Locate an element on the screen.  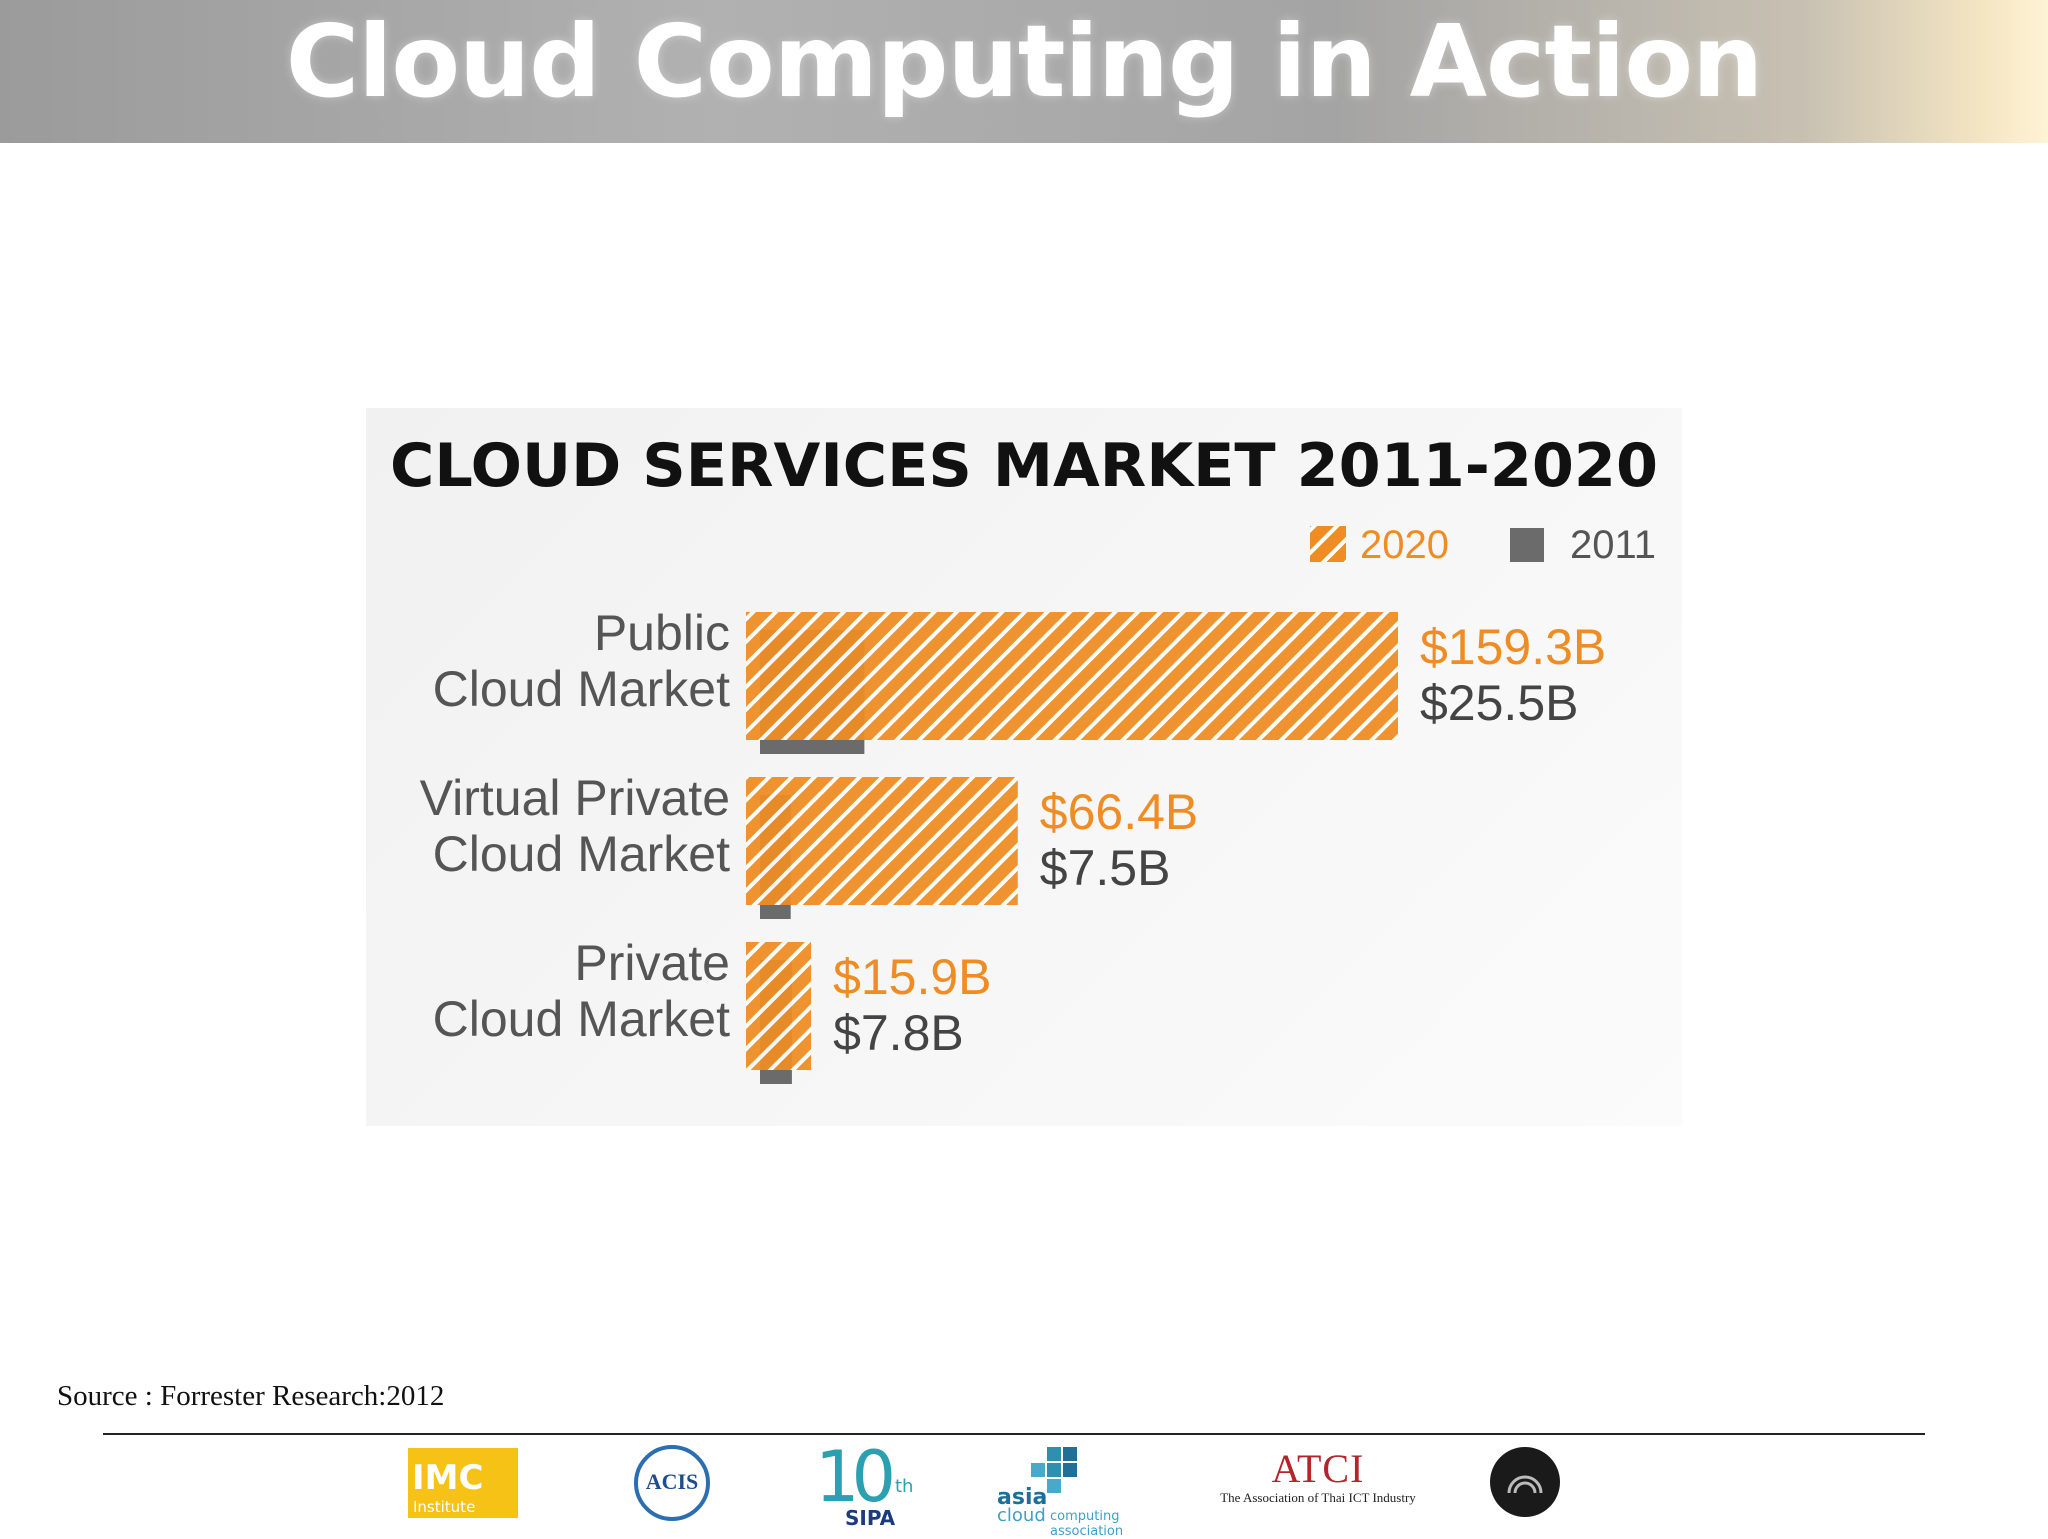
value-label-2020-public: $159.3B is located at coordinates (1513, 647).